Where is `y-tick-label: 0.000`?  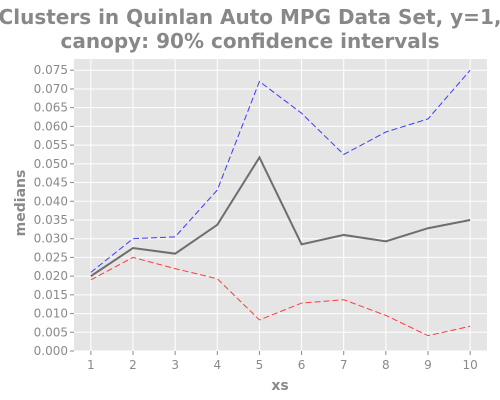
y-tick-label: 0.000 is located at coordinates (51, 351).